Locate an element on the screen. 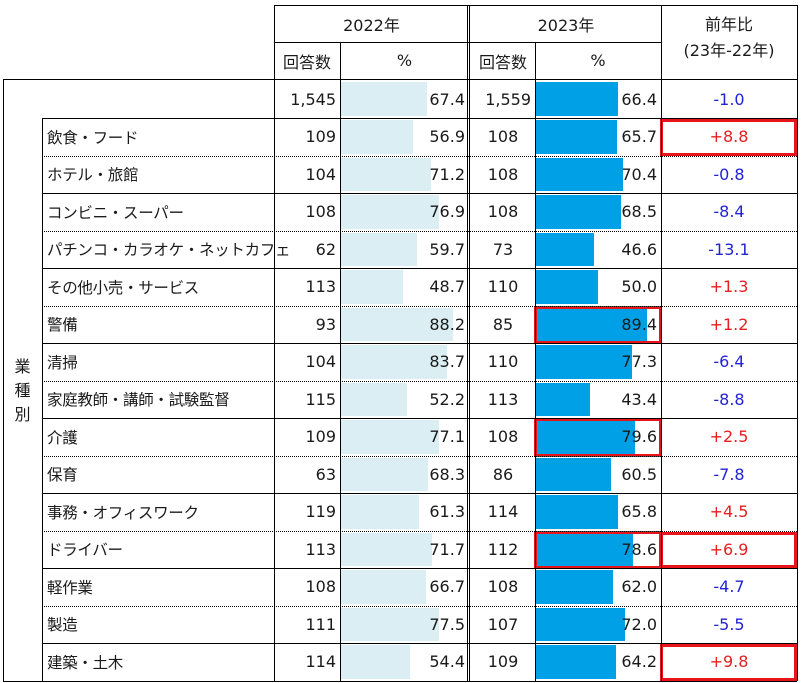 Image resolution: width=803 pixels, height=683 pixels. highlight-box-diff is located at coordinates (728, 662).